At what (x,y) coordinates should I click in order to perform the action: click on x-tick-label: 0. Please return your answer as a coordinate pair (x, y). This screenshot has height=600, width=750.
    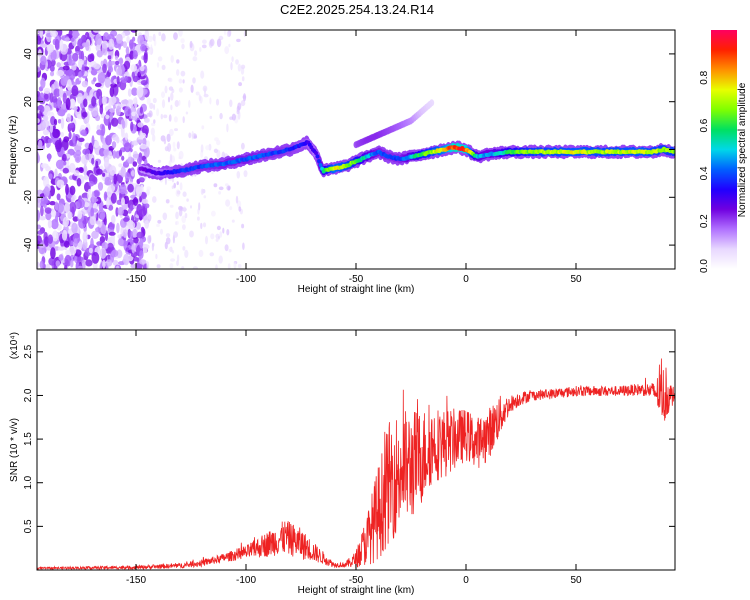
    Looking at the image, I should click on (466, 279).